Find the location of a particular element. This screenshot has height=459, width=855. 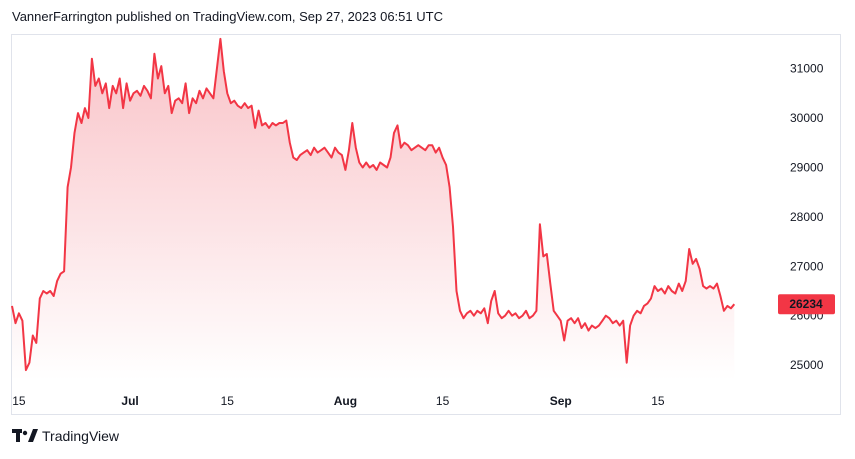

last-price-badge is located at coordinates (806, 304).